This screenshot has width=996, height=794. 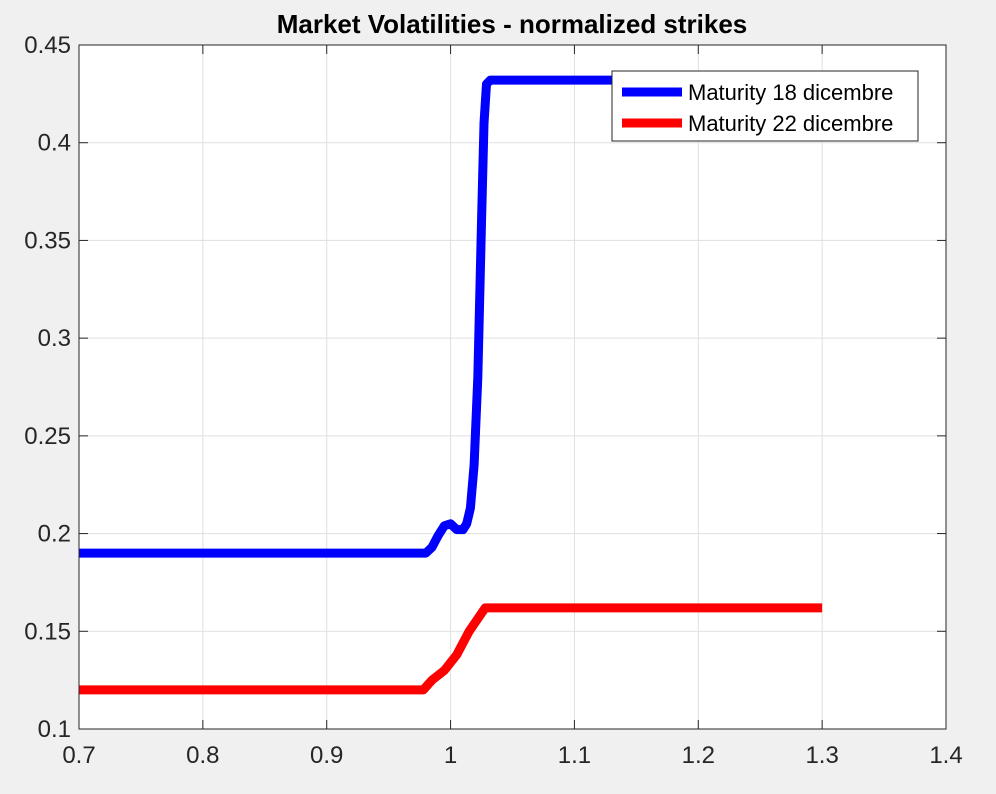 I want to click on x-tick-label: 0.9, so click(x=326, y=755).